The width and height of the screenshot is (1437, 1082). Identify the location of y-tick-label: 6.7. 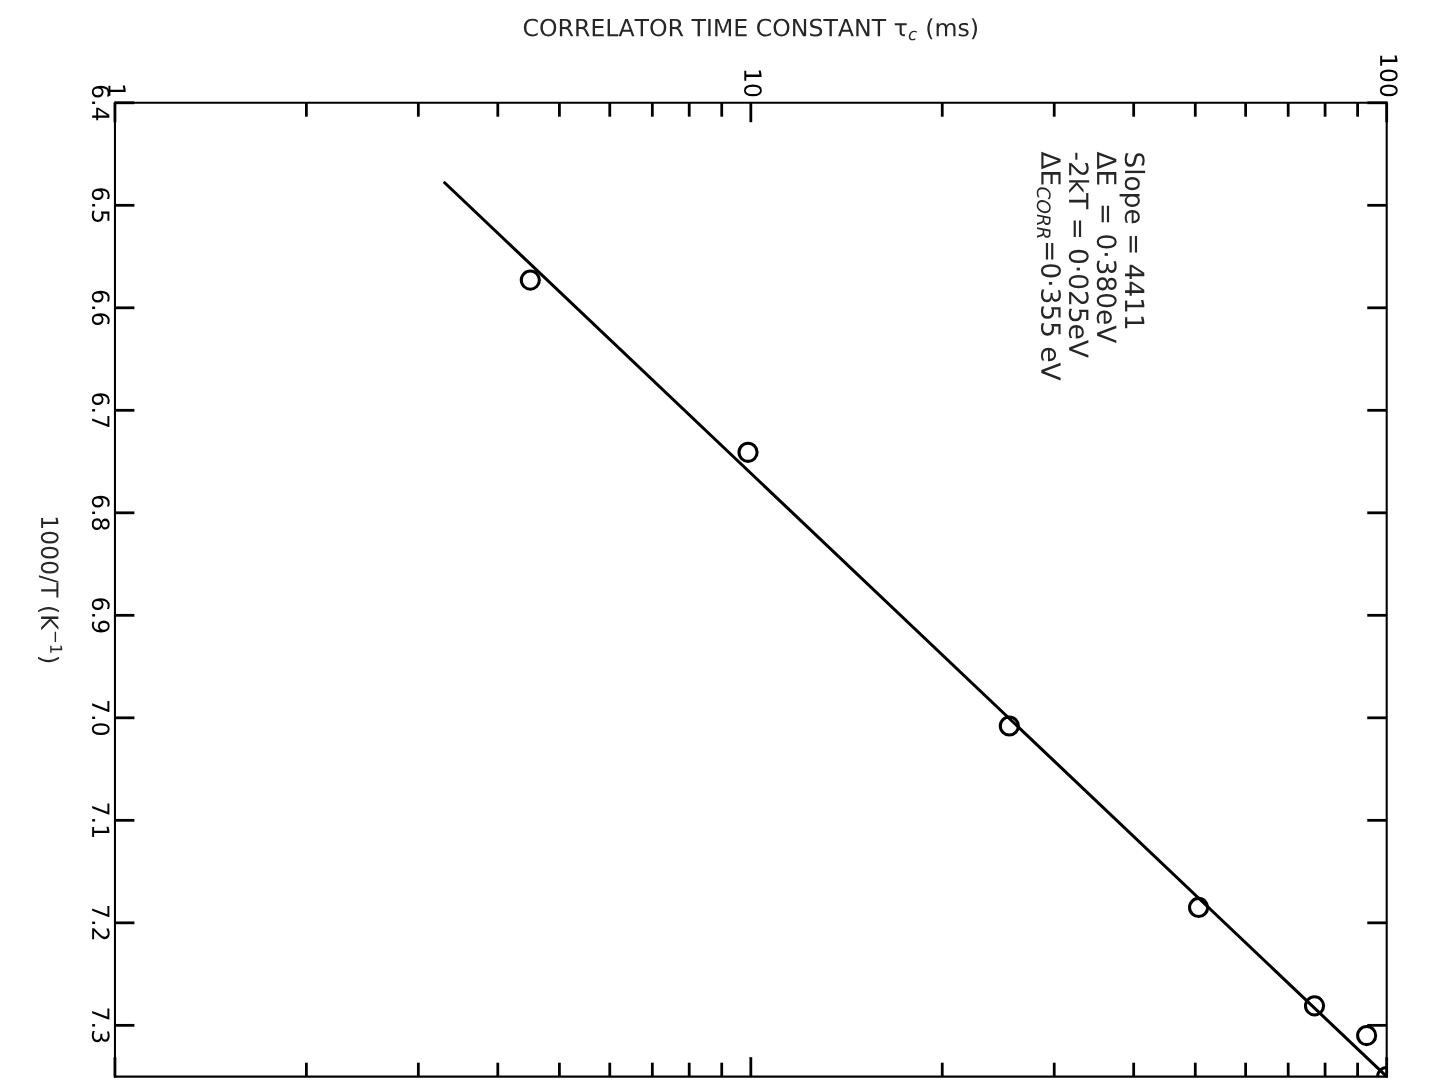
(100, 410).